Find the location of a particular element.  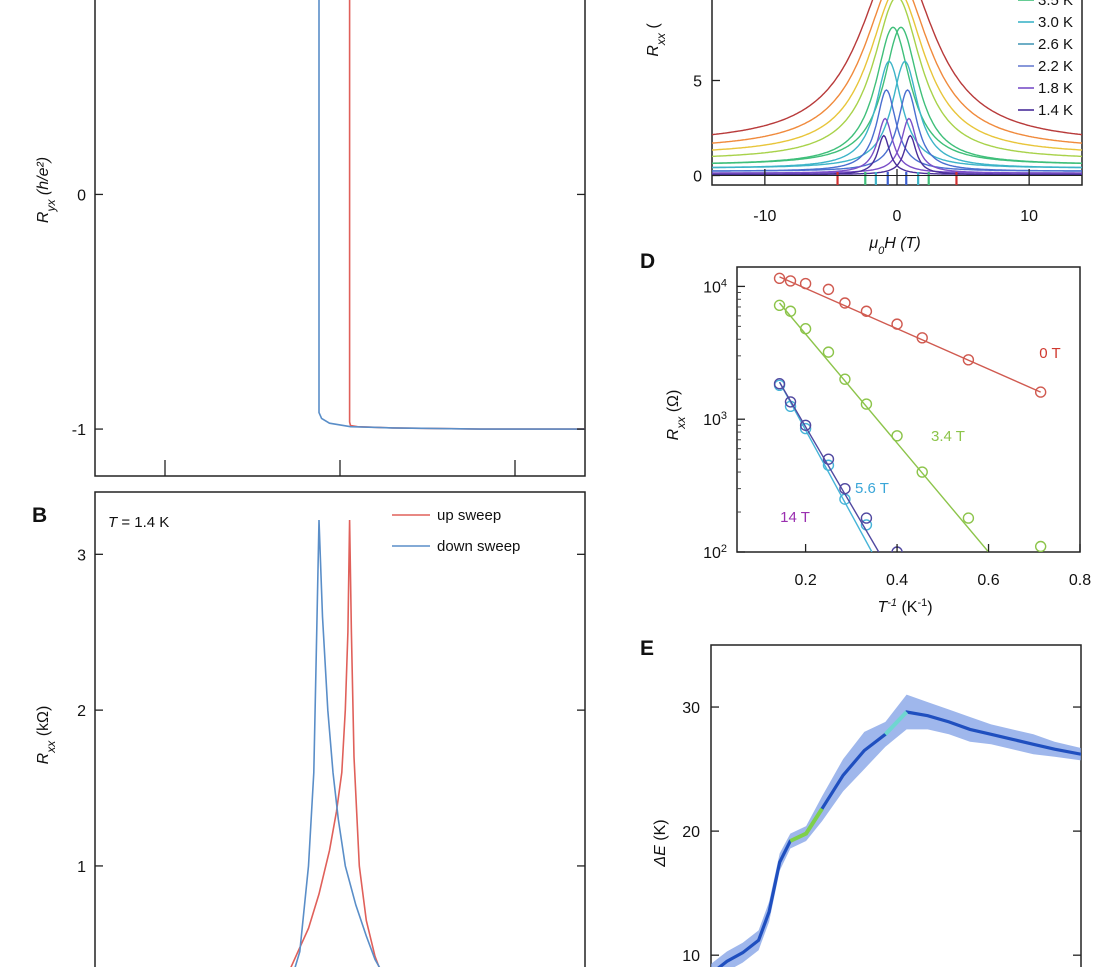

panel-d-ytick-label: 10² is located at coordinates (715, 552).